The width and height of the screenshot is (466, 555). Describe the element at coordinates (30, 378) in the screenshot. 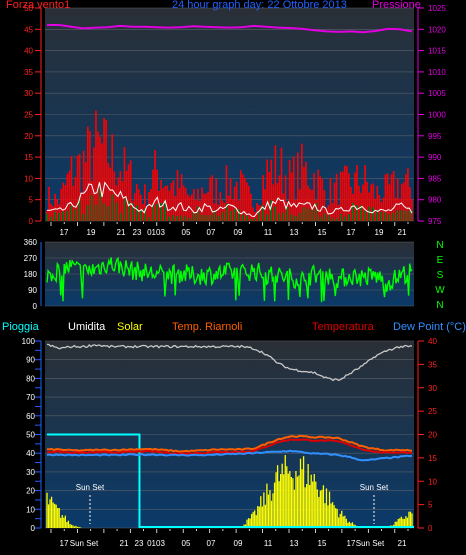

I see `humidity-tick-label: 80` at that location.